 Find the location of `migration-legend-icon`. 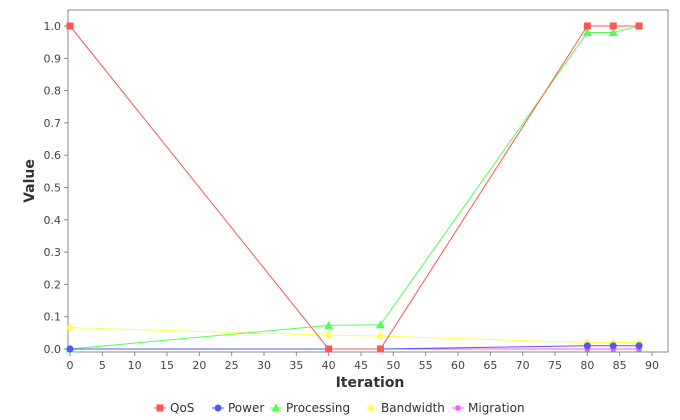

migration-legend-icon is located at coordinates (458, 408).